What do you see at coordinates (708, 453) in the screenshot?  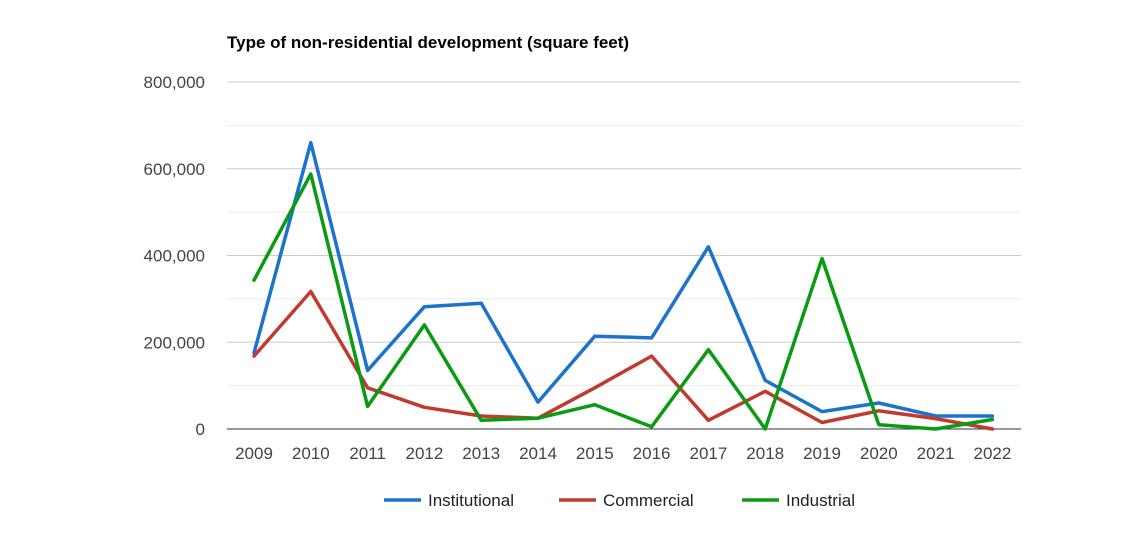 I see `x-tick-label: 2017` at bounding box center [708, 453].